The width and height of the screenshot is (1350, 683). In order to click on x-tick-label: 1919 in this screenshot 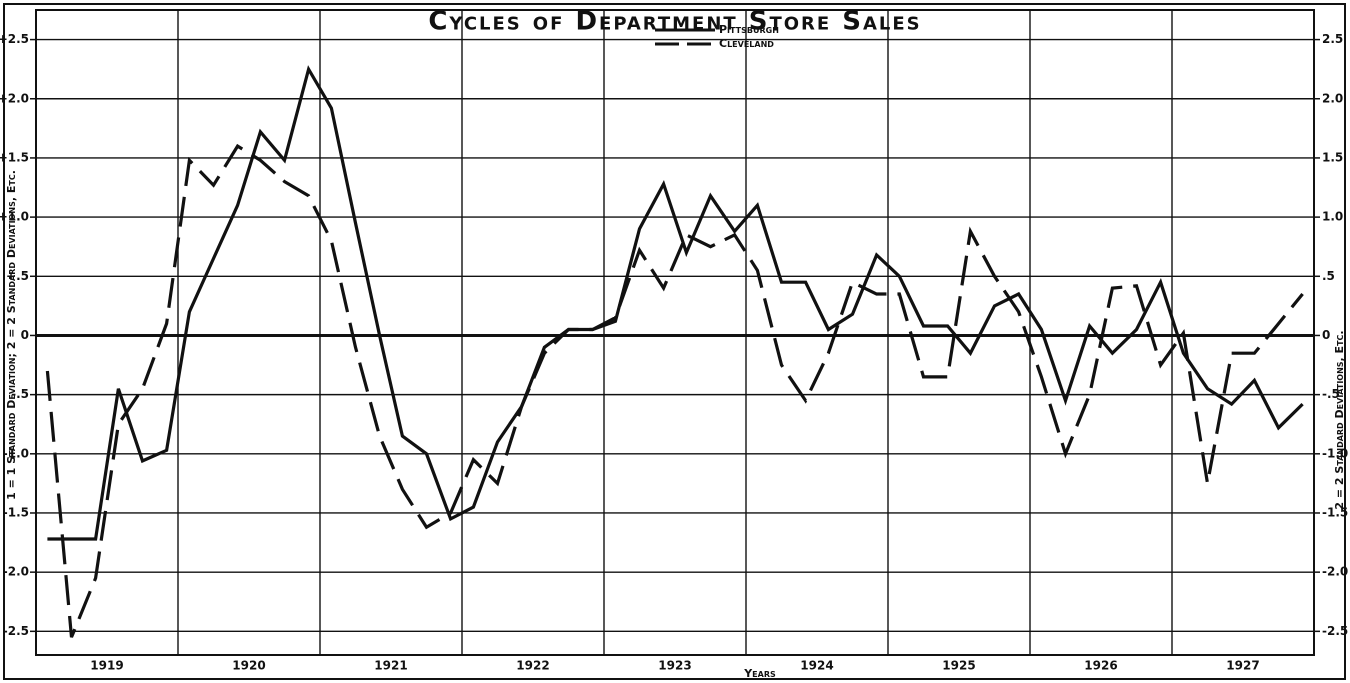, I will do `click(106, 666)`.